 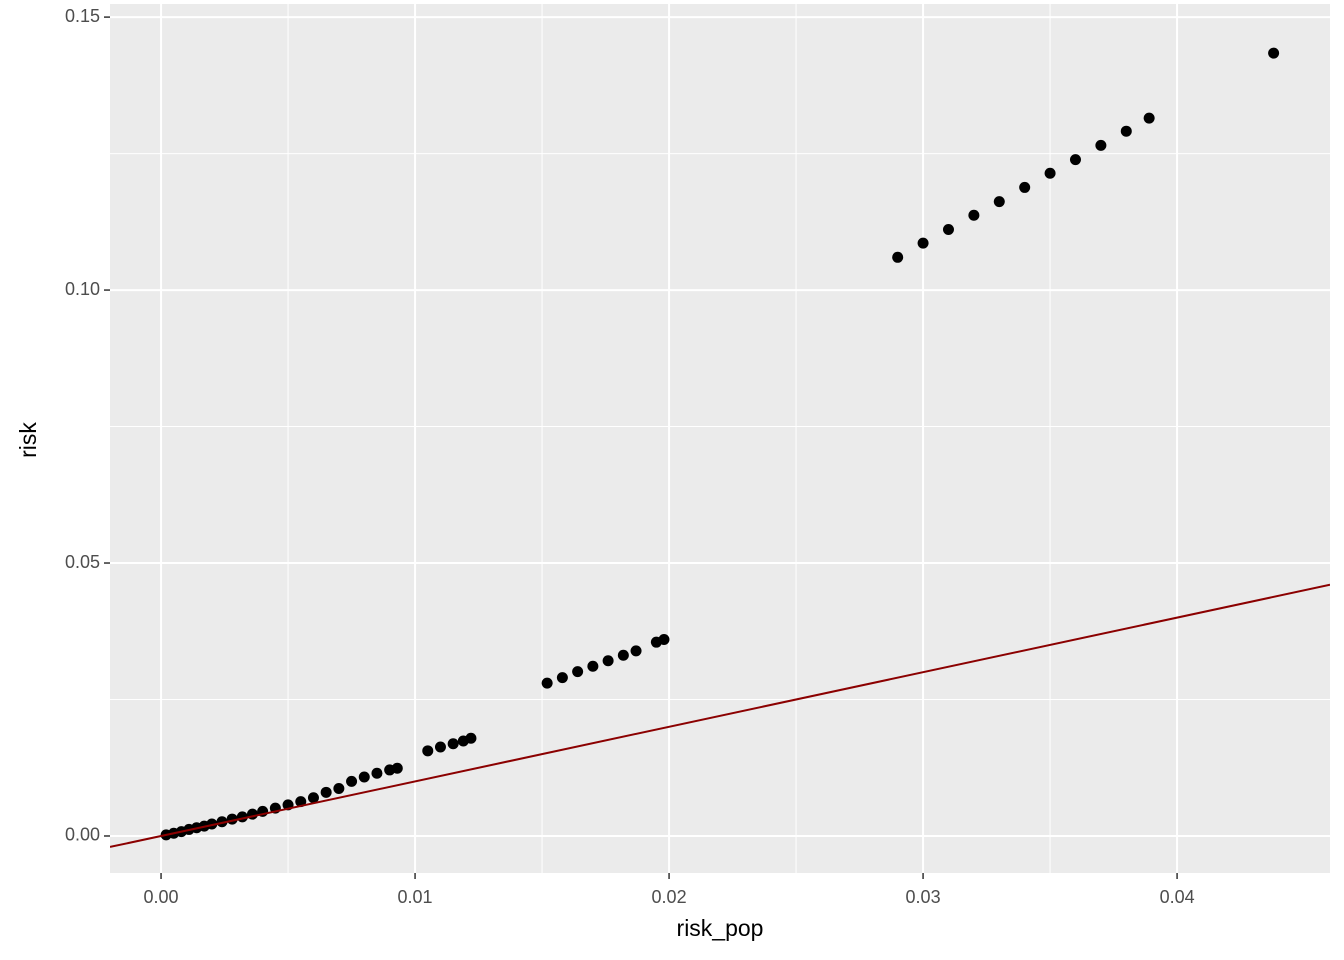 What do you see at coordinates (720, 928) in the screenshot?
I see `x-axis-title: risk_pop` at bounding box center [720, 928].